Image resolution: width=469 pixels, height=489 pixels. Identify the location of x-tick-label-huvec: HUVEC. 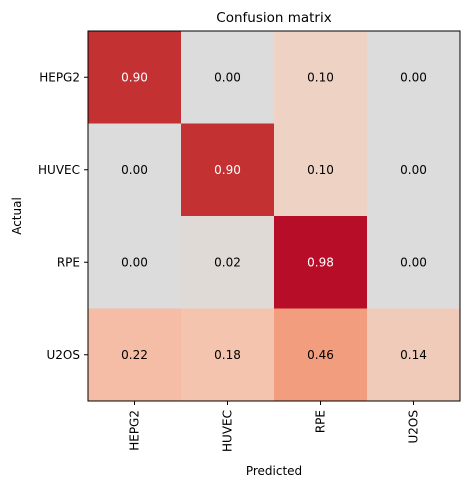
(228, 431).